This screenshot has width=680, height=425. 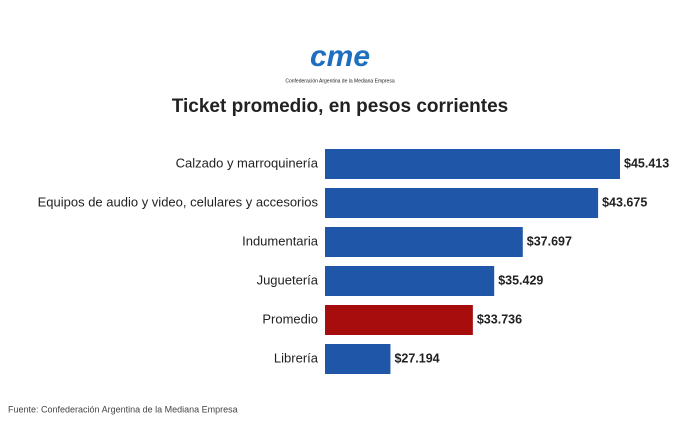 What do you see at coordinates (520, 280) in the screenshot?
I see `value-label: $35.429` at bounding box center [520, 280].